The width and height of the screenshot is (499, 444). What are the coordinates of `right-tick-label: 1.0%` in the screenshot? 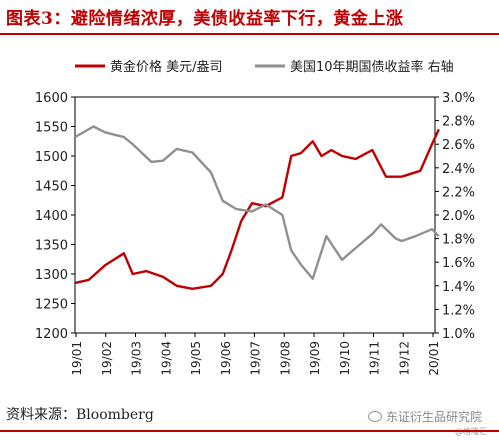 It's located at (458, 334).